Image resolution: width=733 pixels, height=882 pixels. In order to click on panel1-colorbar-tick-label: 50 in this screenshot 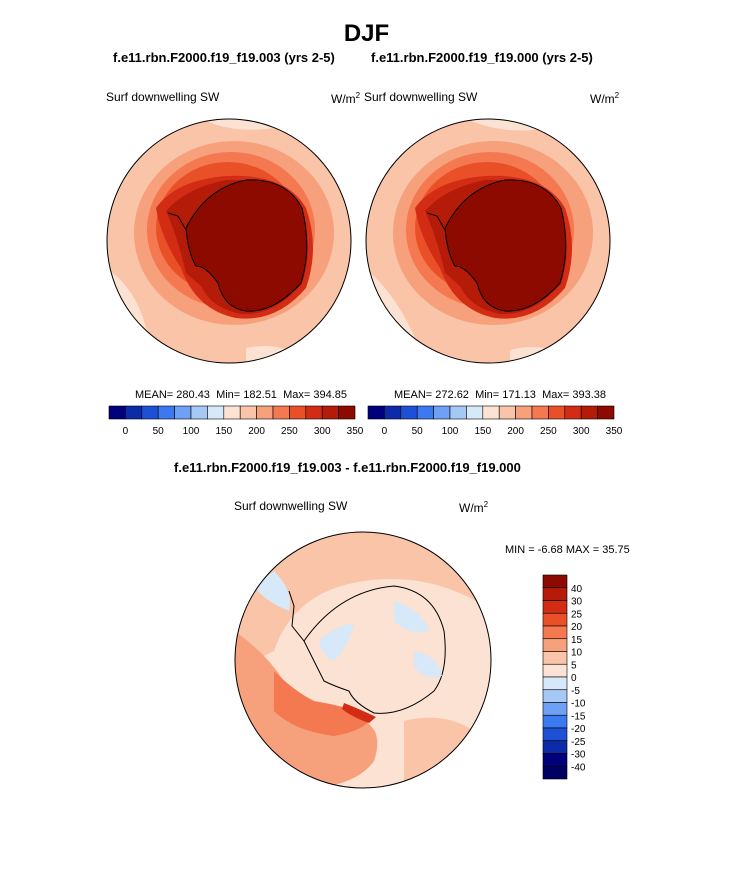, I will do `click(159, 431)`.